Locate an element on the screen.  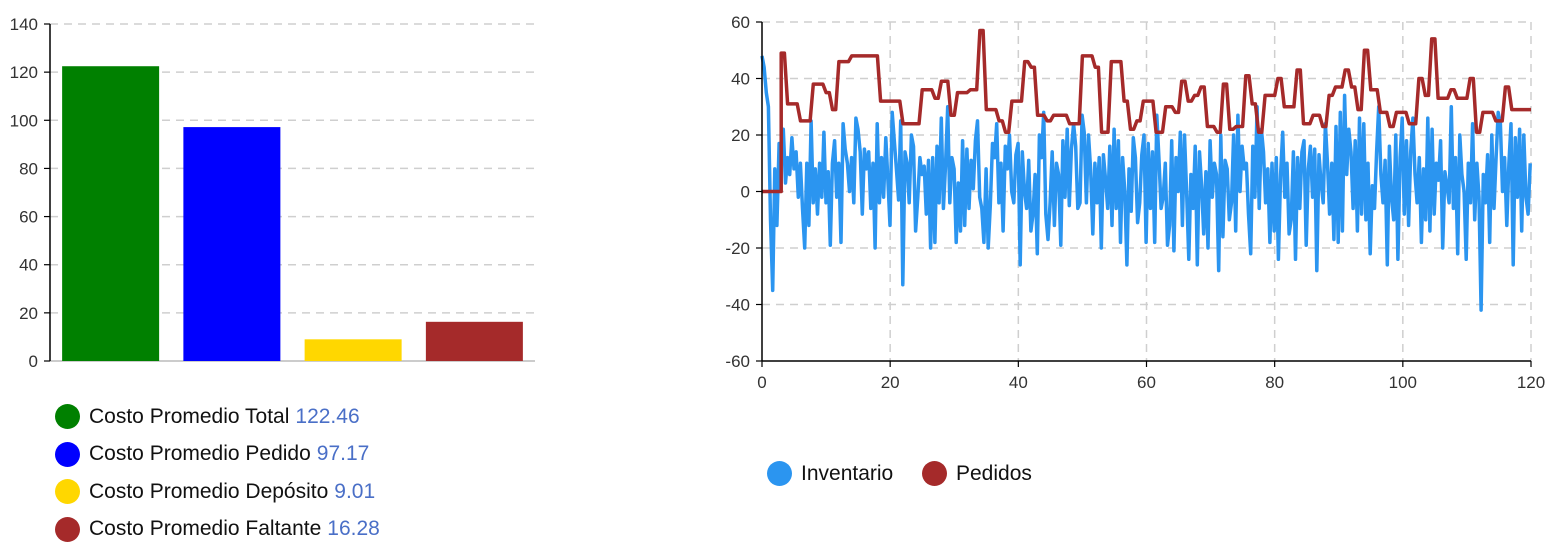
bar-y-tick-label: 120 is located at coordinates (24, 72).